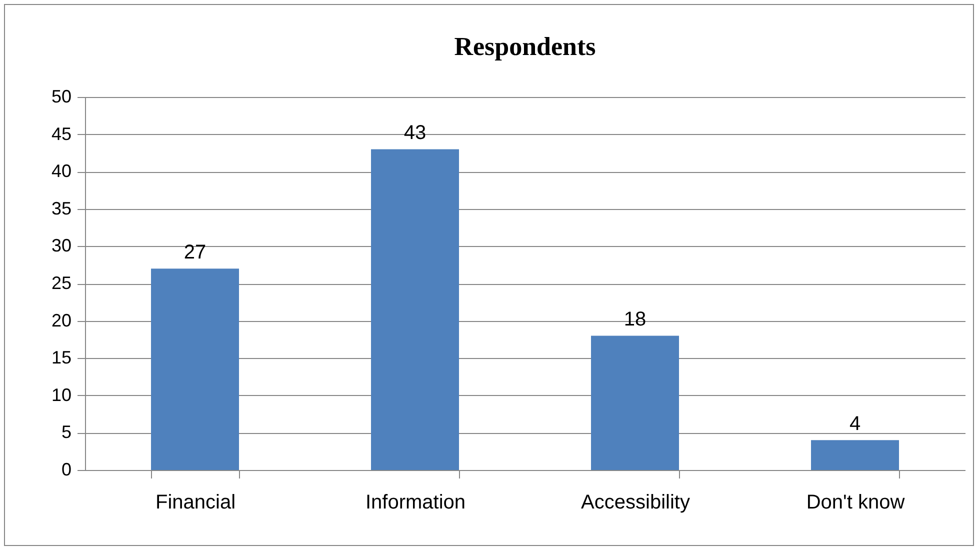 The image size is (979, 550). What do you see at coordinates (61, 96) in the screenshot?
I see `y-tick-label: 50` at bounding box center [61, 96].